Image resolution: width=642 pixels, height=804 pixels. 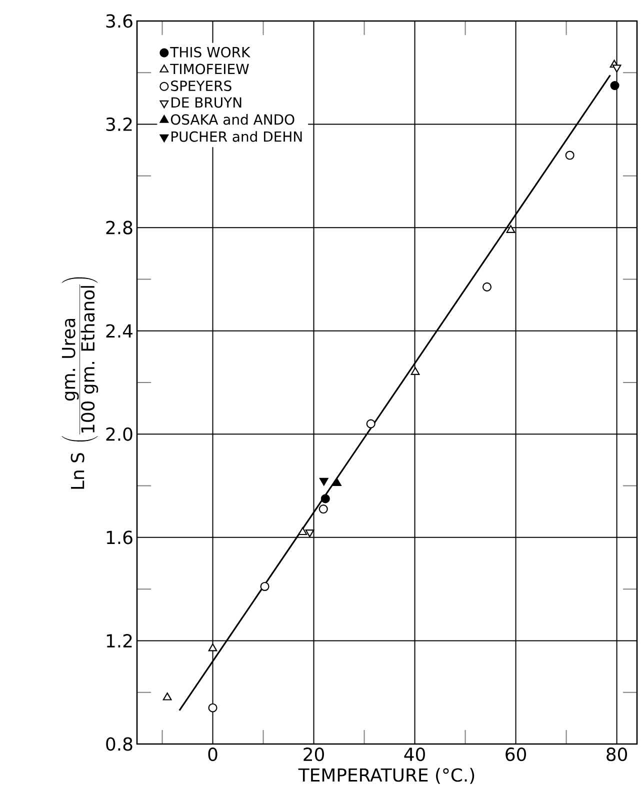 I want to click on legend-label: SPEYERS, so click(x=201, y=86).